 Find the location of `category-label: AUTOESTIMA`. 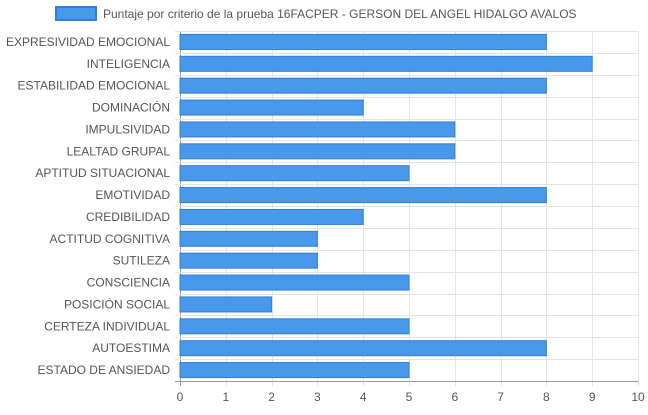

category-label: AUTOESTIMA is located at coordinates (131, 348).